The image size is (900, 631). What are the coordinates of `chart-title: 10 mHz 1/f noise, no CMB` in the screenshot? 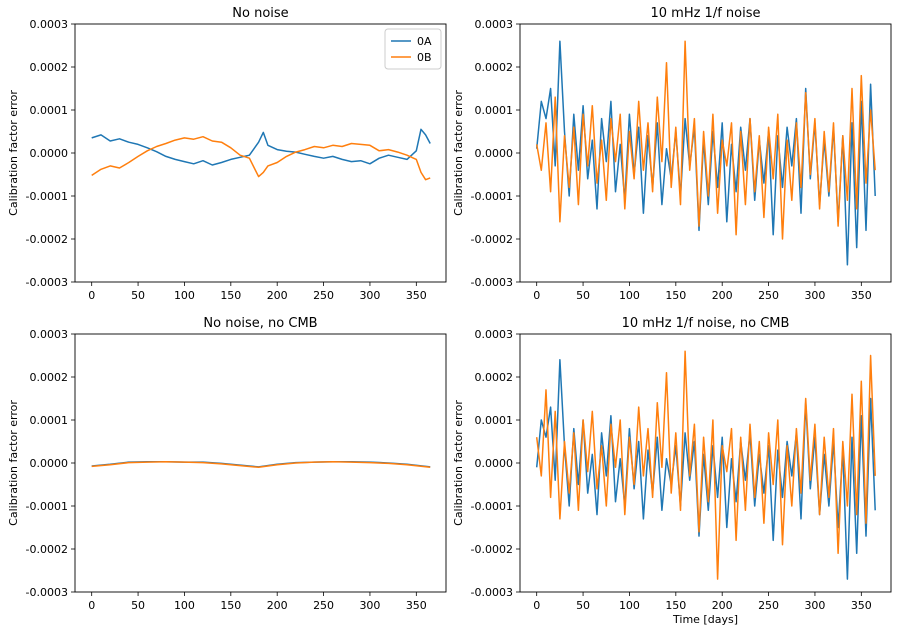 It's located at (706, 323).